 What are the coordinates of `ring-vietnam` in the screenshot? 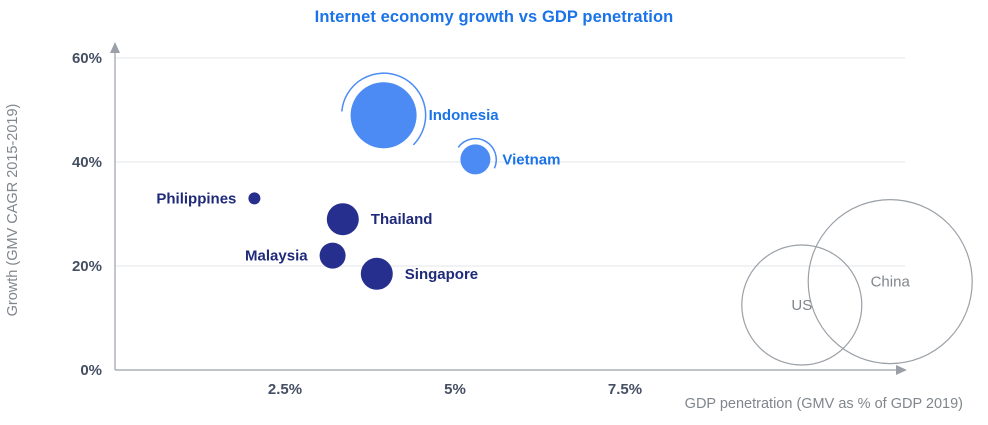 It's located at (477, 153).